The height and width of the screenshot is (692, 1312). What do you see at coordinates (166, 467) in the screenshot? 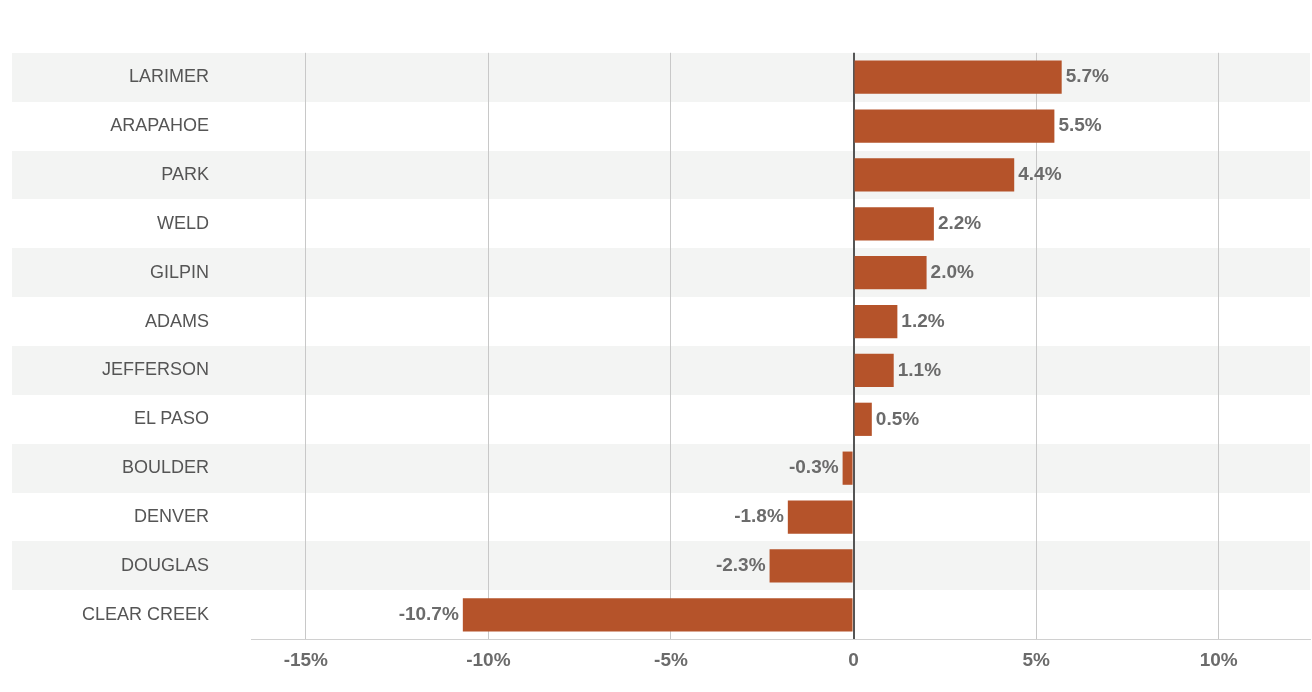
I see `y-tick-label: BOULDER` at bounding box center [166, 467].